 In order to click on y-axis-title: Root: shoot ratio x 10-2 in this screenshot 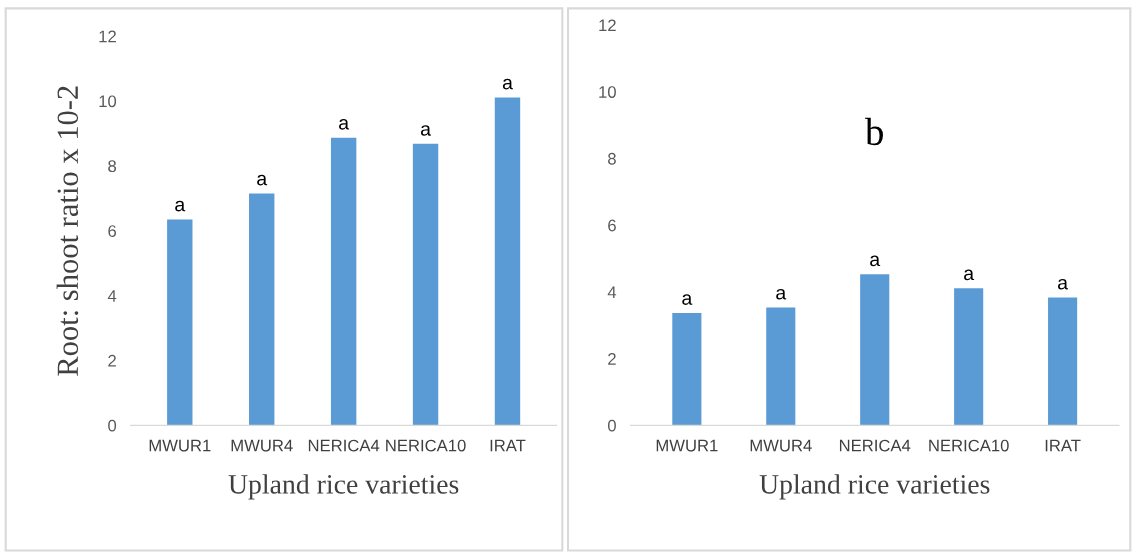, I will do `click(67, 231)`.